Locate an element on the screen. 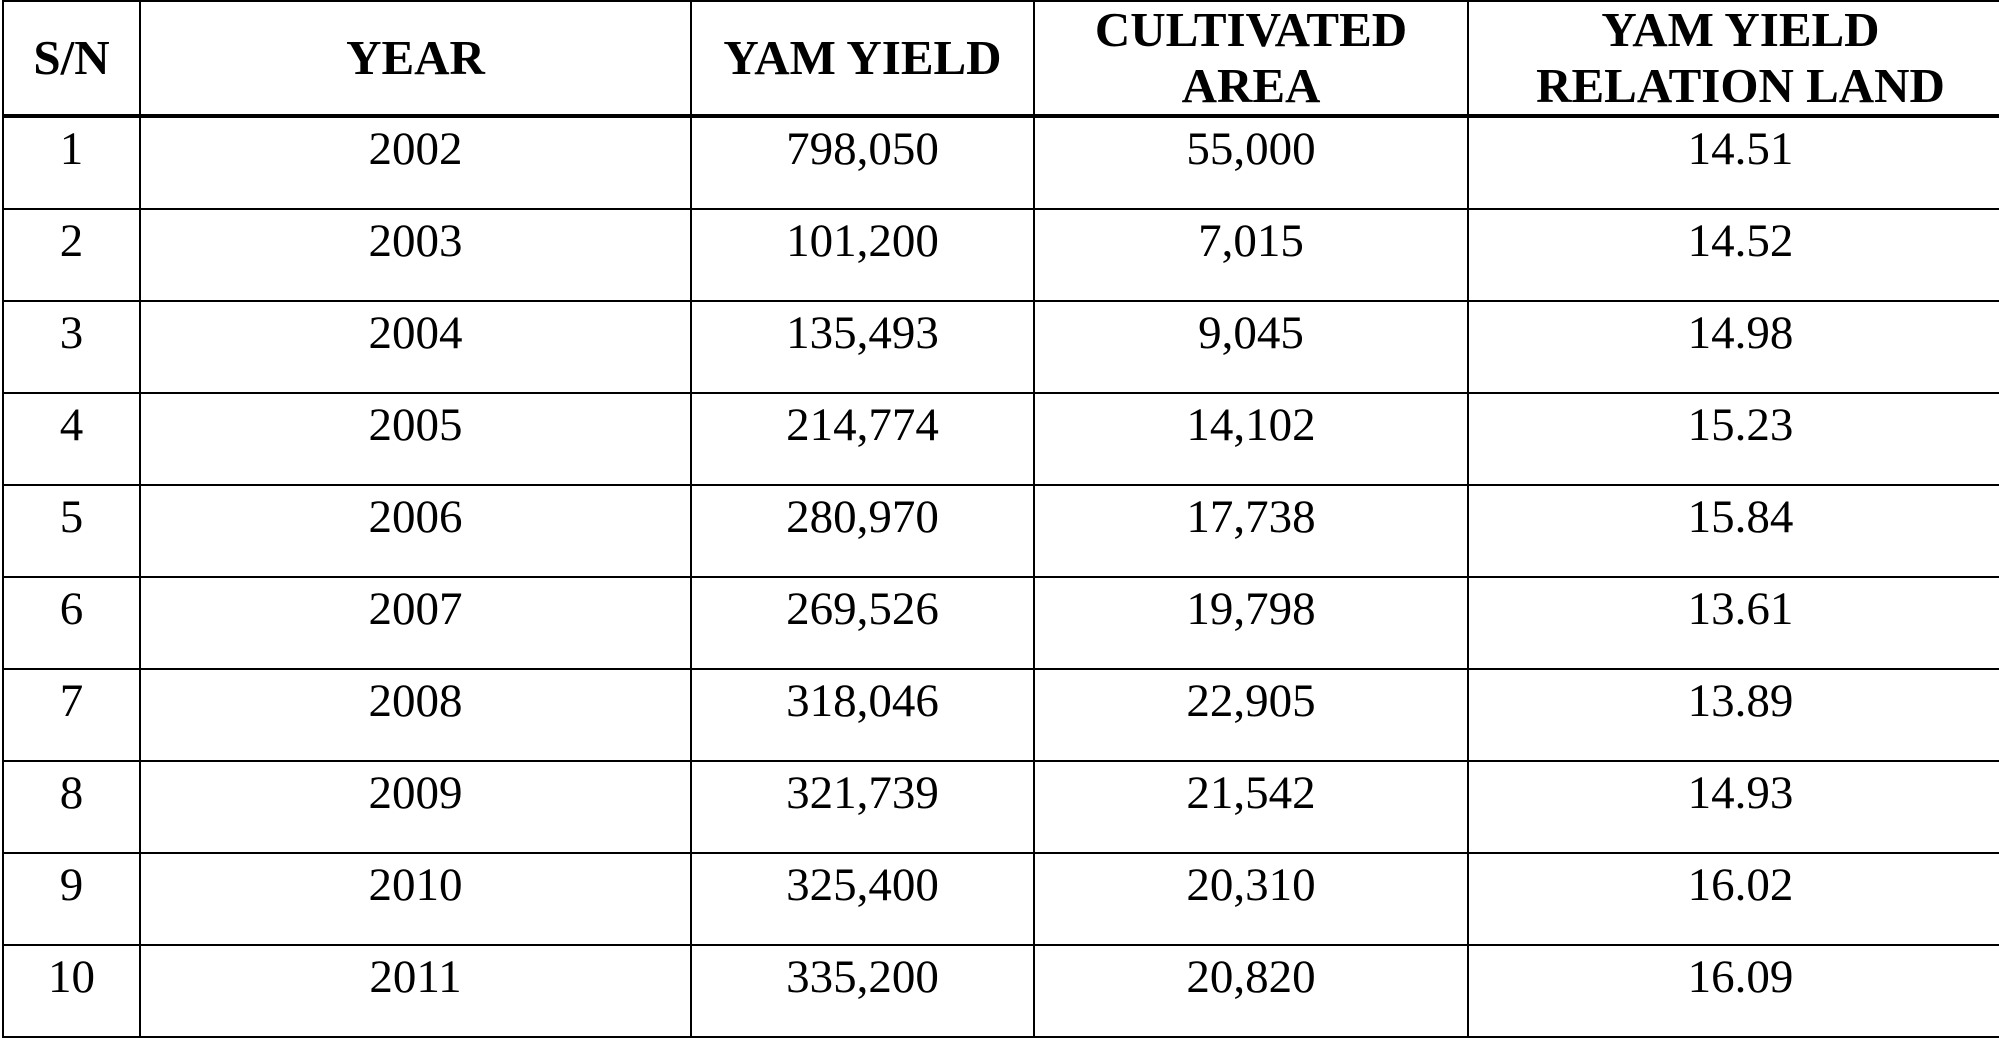  table-row: 6 2007 269,526 19,798 13.61 is located at coordinates (1000, 623).